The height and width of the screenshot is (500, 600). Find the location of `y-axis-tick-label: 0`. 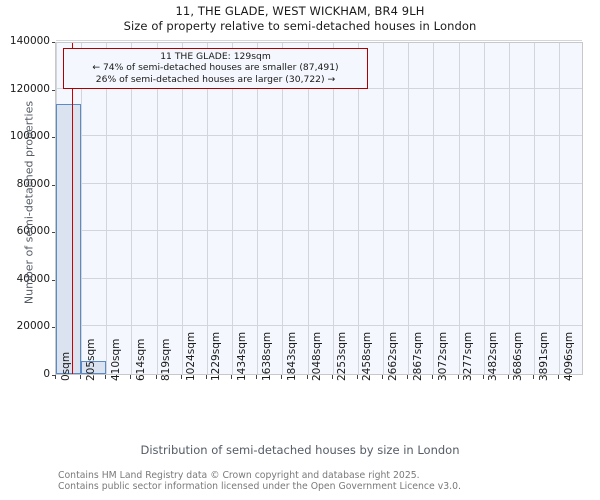

y-axis-tick-label: 0 is located at coordinates (46, 374).